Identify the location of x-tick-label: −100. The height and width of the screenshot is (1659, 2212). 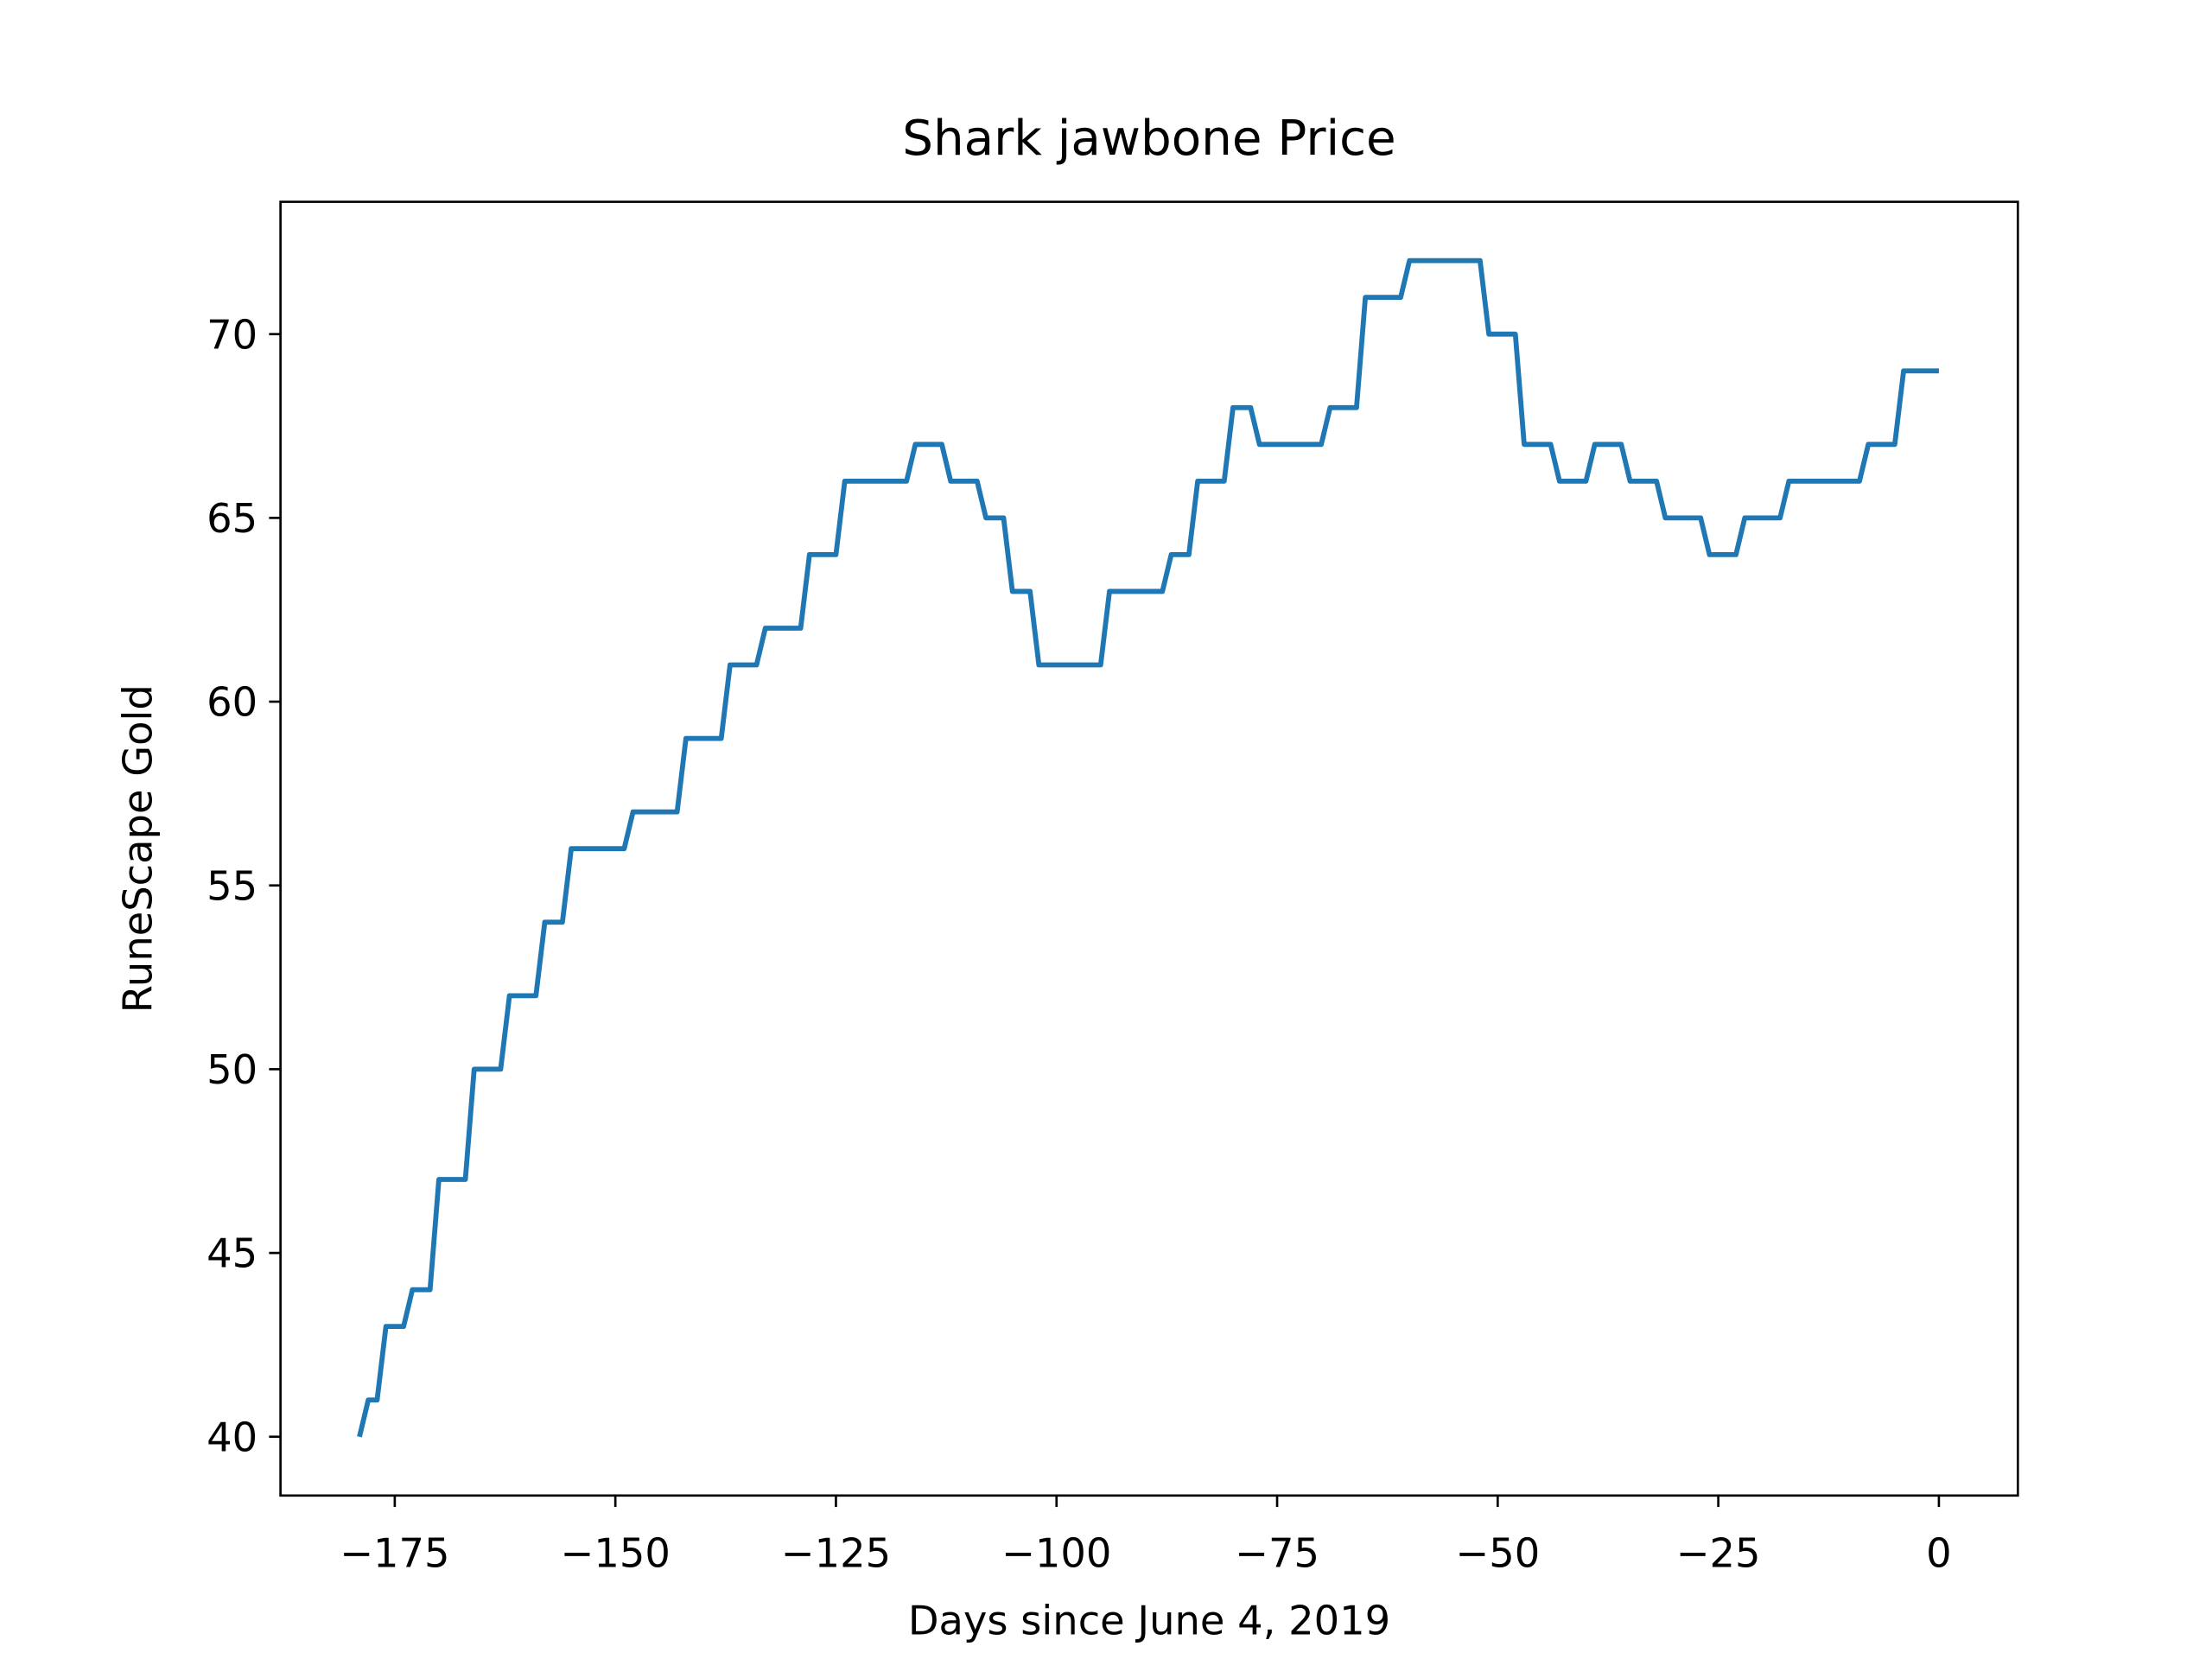
(1056, 1553).